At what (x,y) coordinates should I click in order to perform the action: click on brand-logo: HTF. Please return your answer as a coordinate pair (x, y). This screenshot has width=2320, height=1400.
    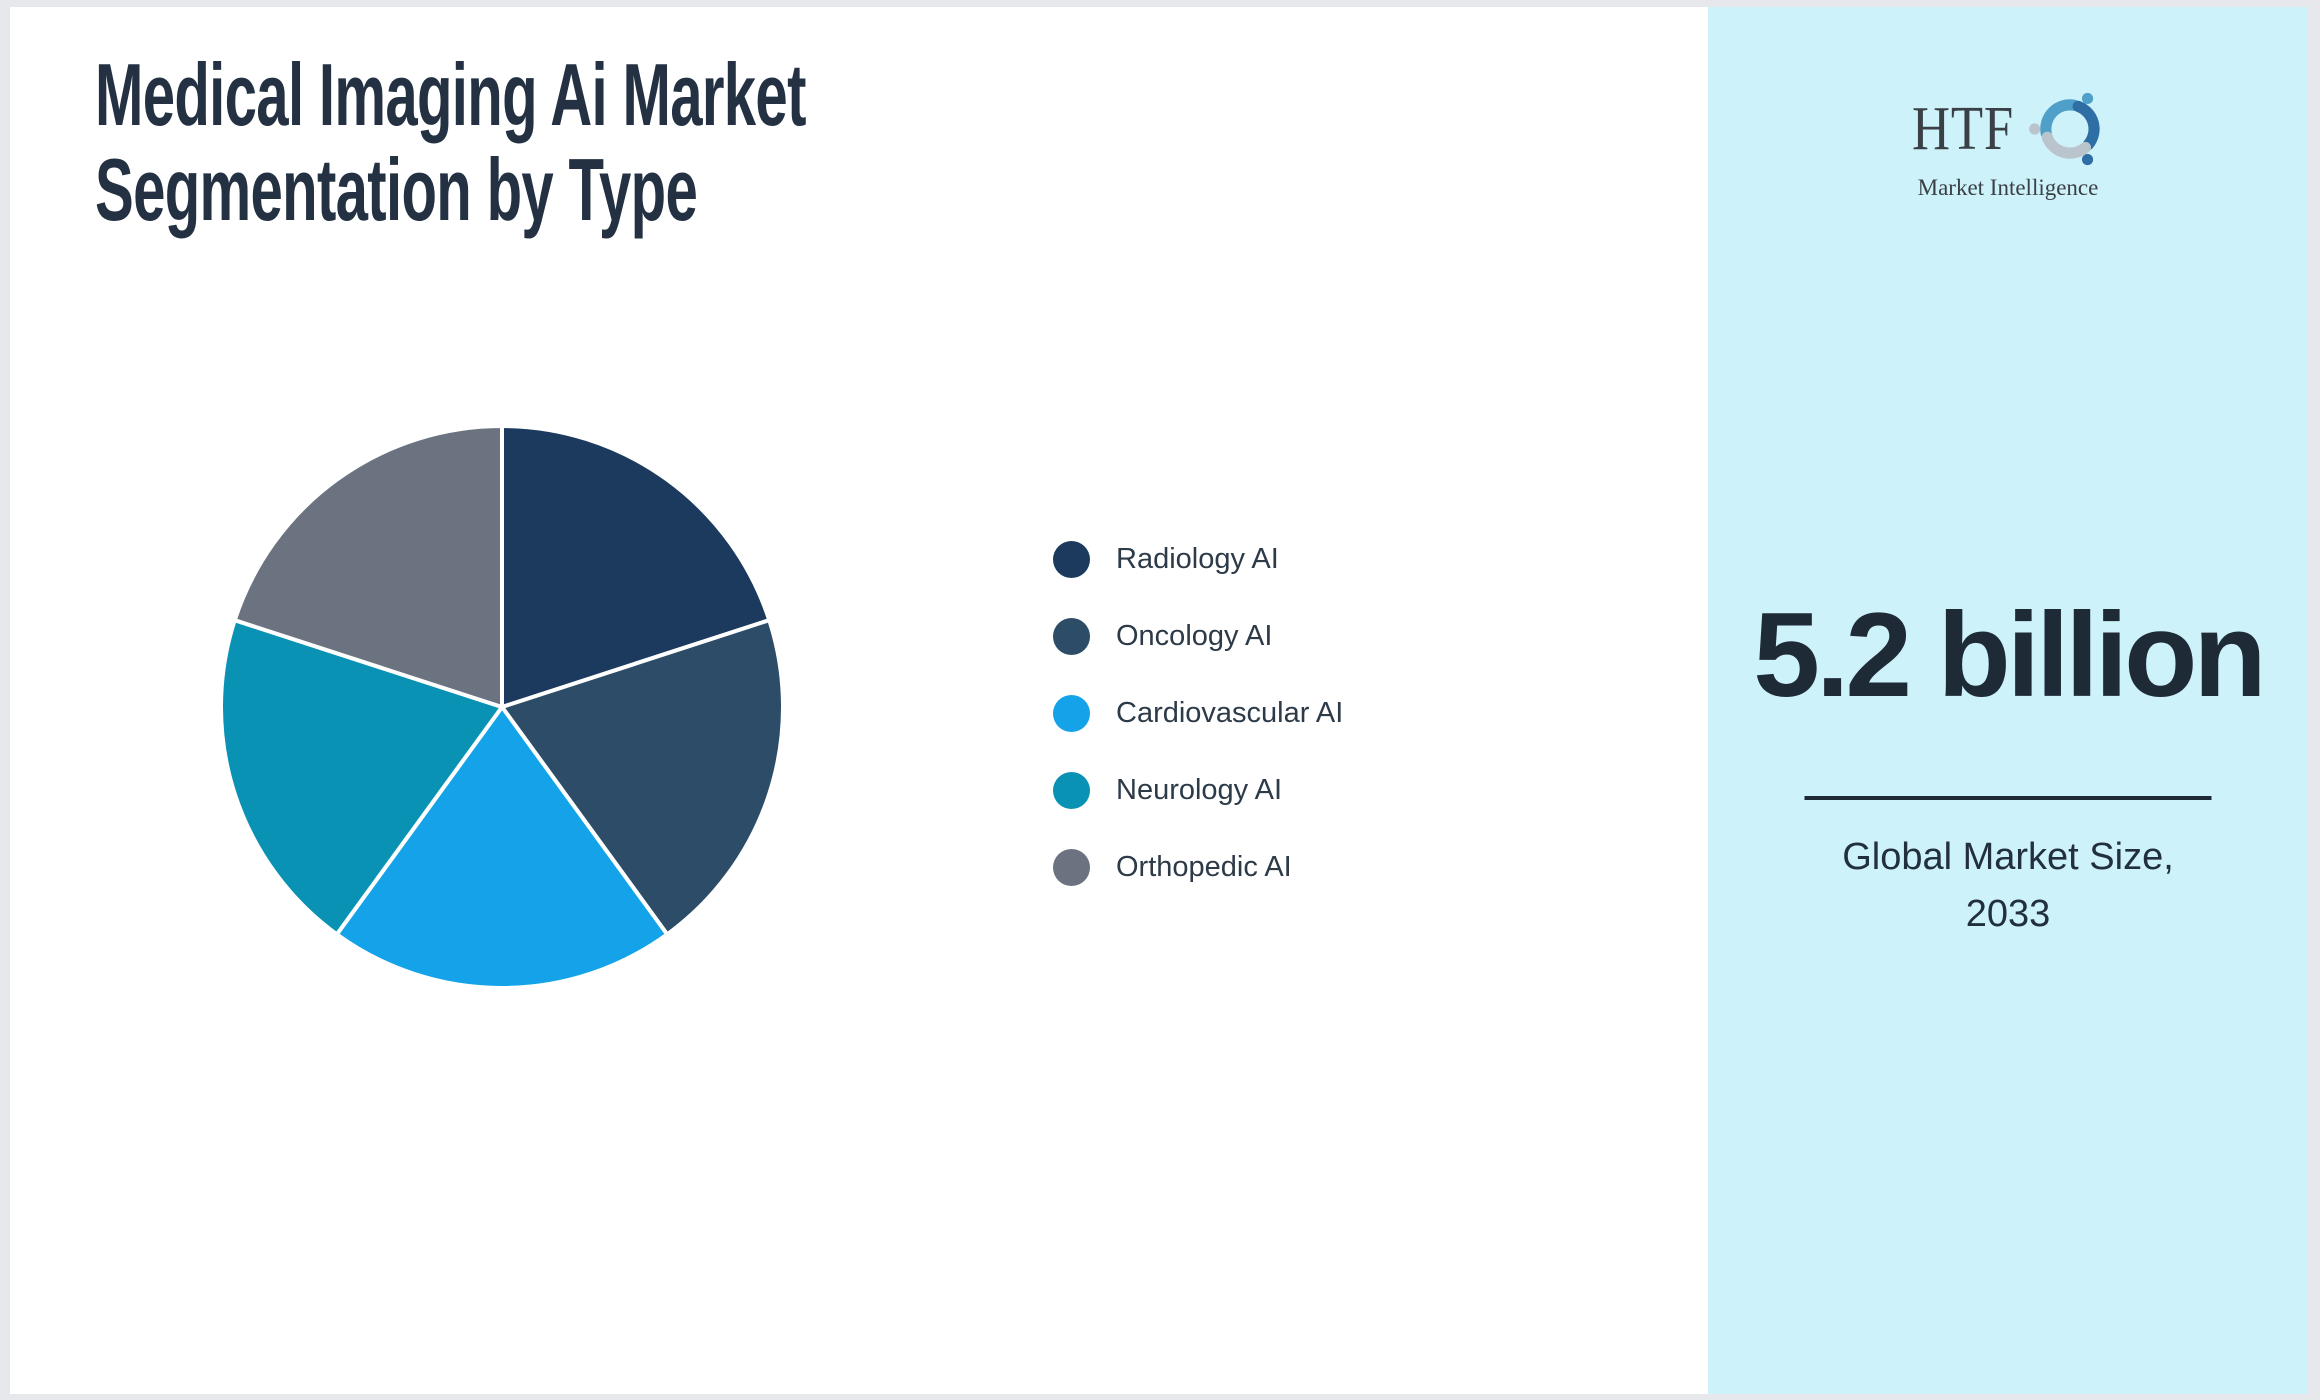
    Looking at the image, I should click on (2008, 143).